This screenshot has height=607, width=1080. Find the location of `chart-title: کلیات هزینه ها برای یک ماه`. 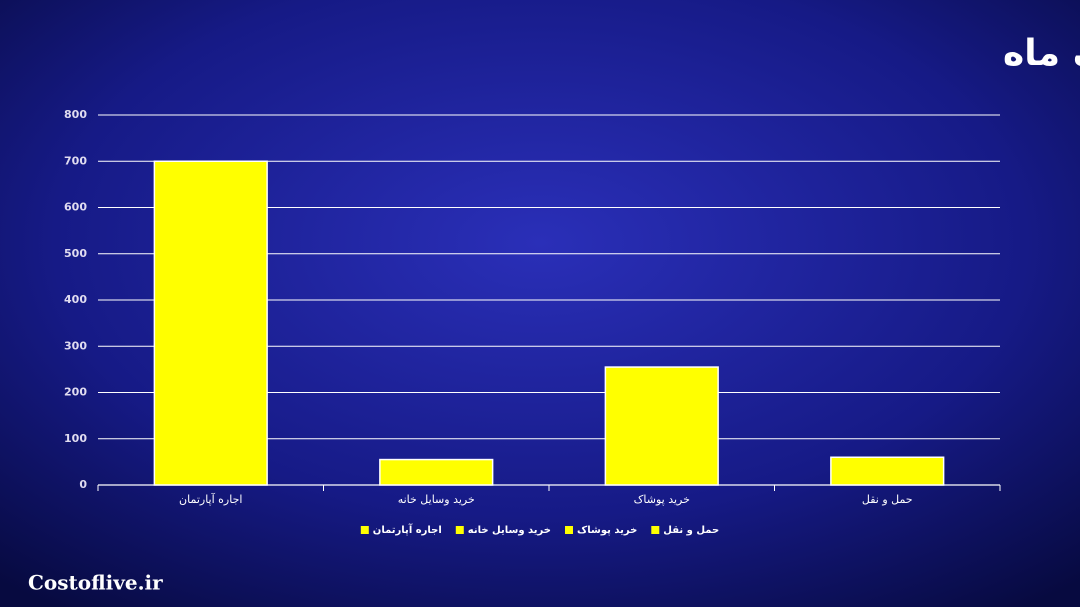

chart-title: کلیات هزینه ها برای یک ماه is located at coordinates (1041, 53).